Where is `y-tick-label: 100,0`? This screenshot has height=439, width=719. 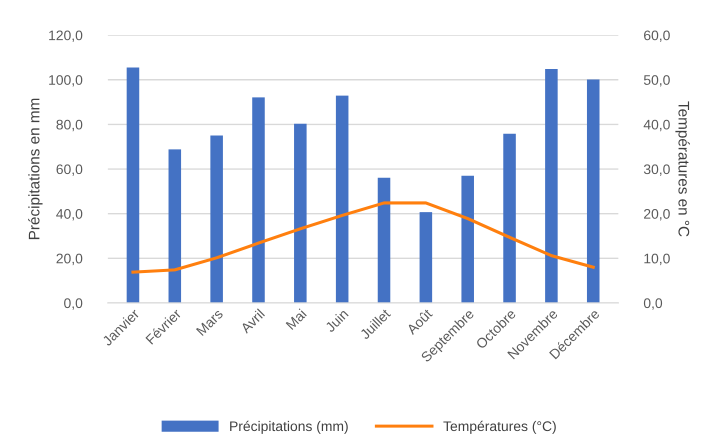
y-tick-label: 100,0 is located at coordinates (65, 81).